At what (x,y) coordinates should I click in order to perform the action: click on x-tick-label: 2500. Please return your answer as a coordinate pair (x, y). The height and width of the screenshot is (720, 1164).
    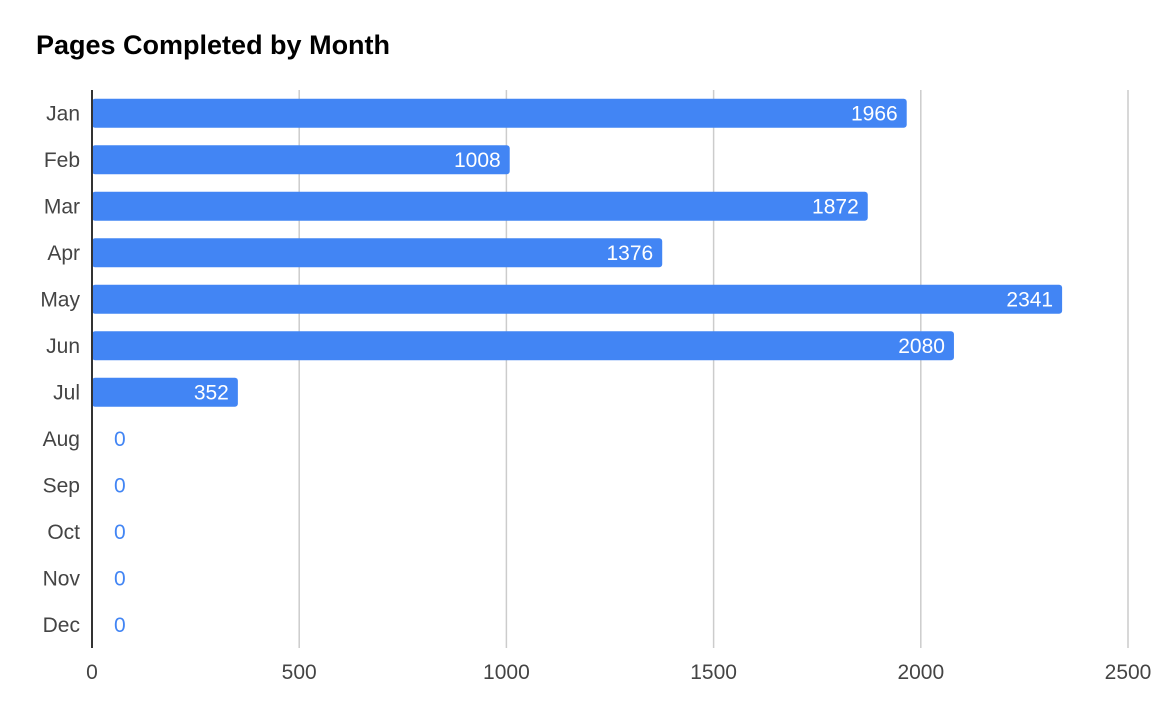
    Looking at the image, I should click on (1128, 672).